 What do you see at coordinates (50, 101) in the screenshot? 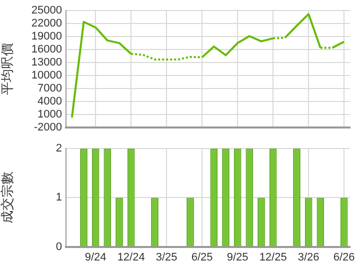
I see `y-tick-label: 4000` at bounding box center [50, 101].